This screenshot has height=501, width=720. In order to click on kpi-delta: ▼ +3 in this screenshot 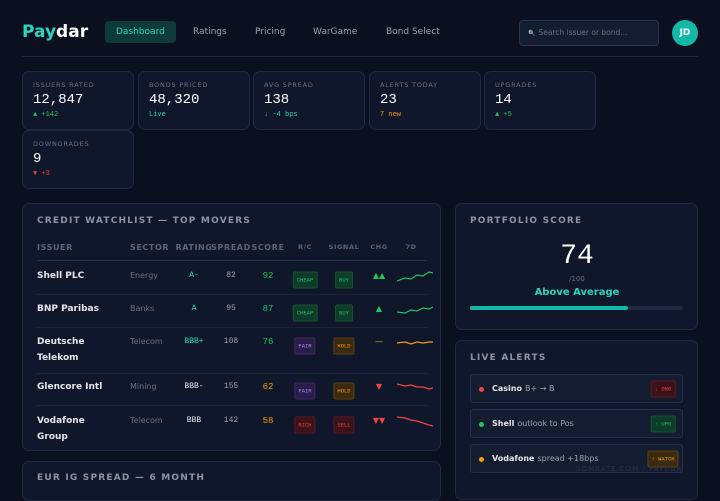, I will do `click(41, 174)`.